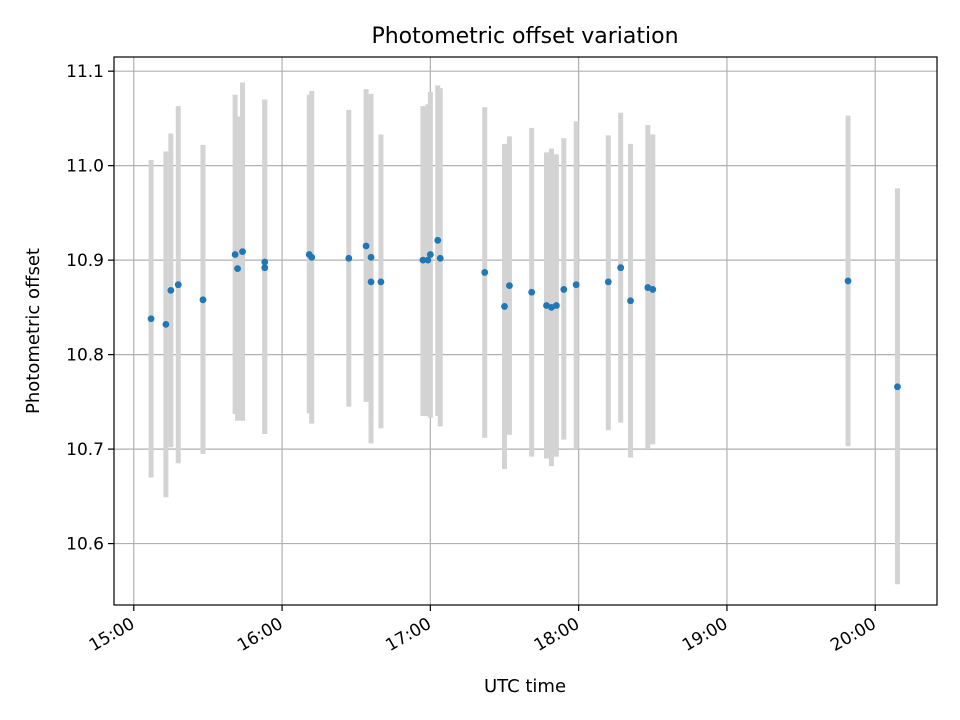 This screenshot has height=720, width=960. What do you see at coordinates (85, 545) in the screenshot?
I see `y-tick-label: 10.6` at bounding box center [85, 545].